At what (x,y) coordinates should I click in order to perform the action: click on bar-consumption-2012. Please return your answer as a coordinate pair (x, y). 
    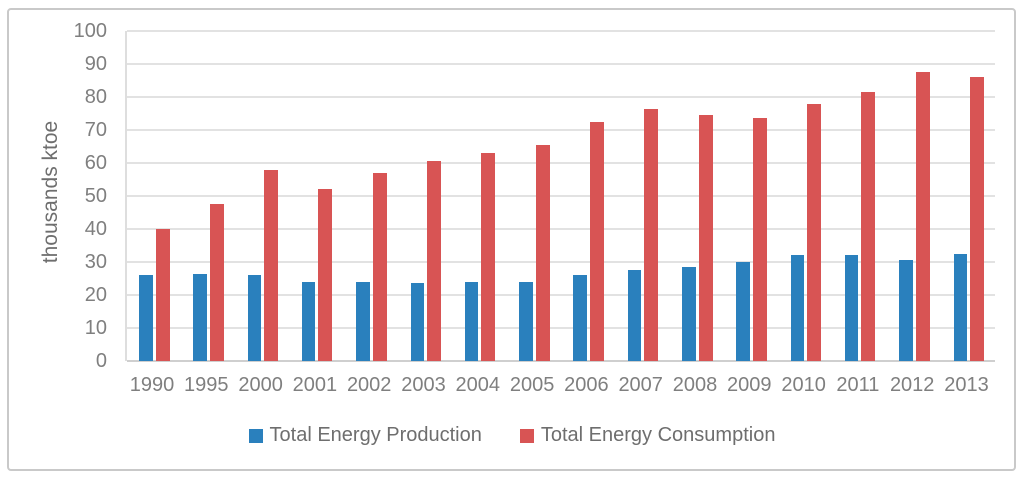
    Looking at the image, I should click on (922, 216).